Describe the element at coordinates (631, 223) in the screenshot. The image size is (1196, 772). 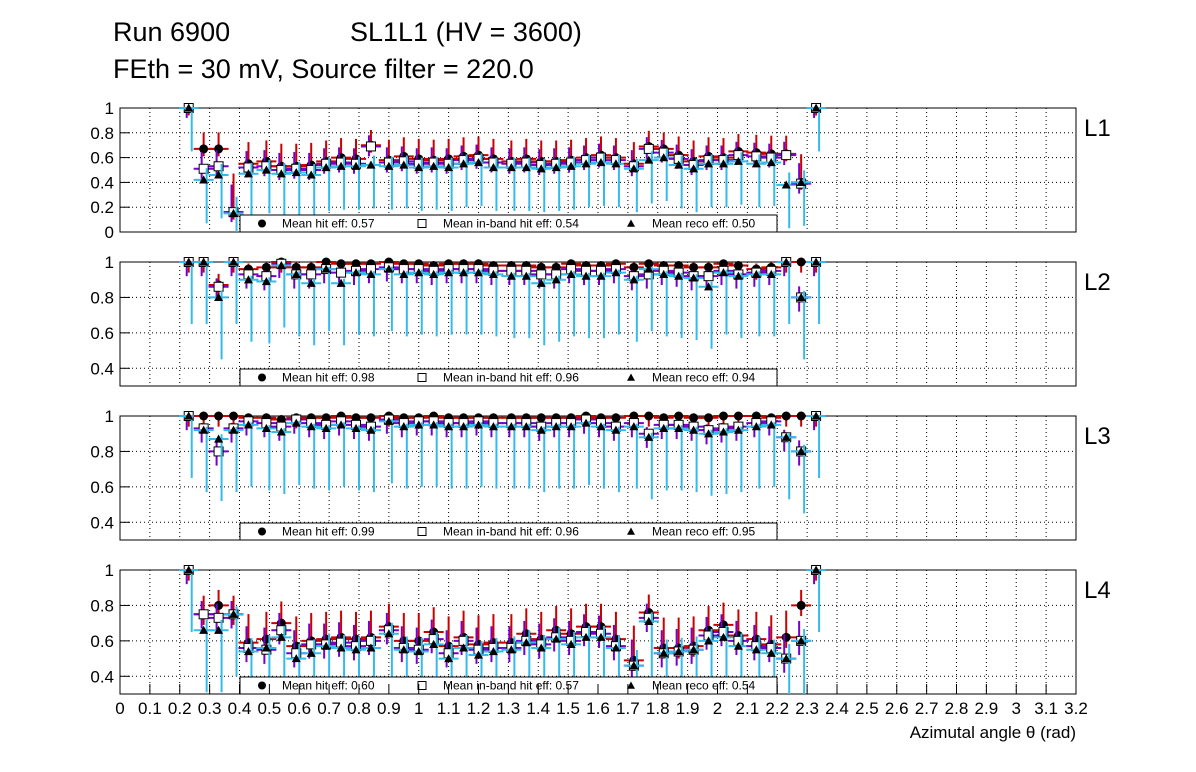
I see `legend-reco-marker` at that location.